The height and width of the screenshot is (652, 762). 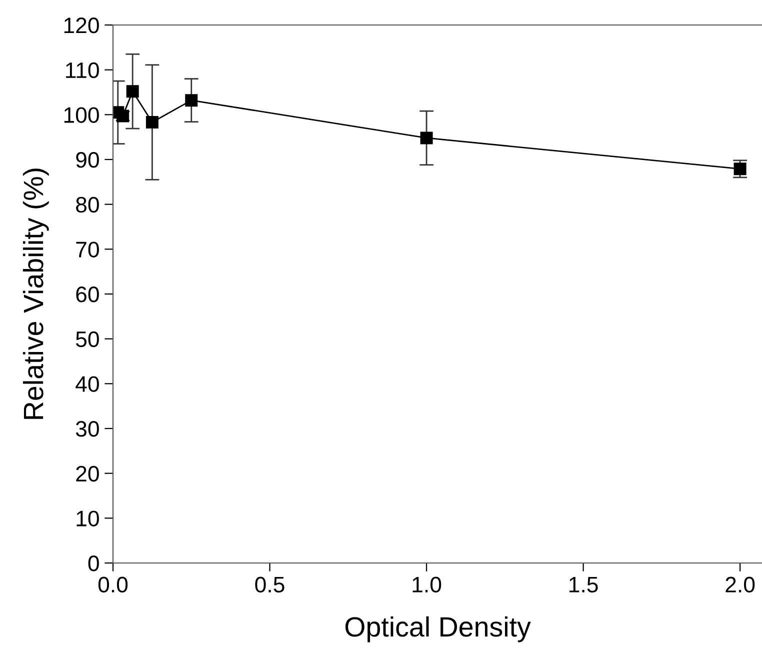 What do you see at coordinates (35, 293) in the screenshot?
I see `y-axis-title: Relative Viability (%)` at bounding box center [35, 293].